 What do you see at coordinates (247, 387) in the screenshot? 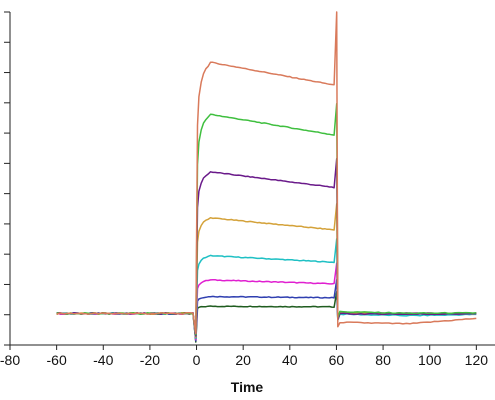
I see `x-axis-label: Time` at bounding box center [247, 387].